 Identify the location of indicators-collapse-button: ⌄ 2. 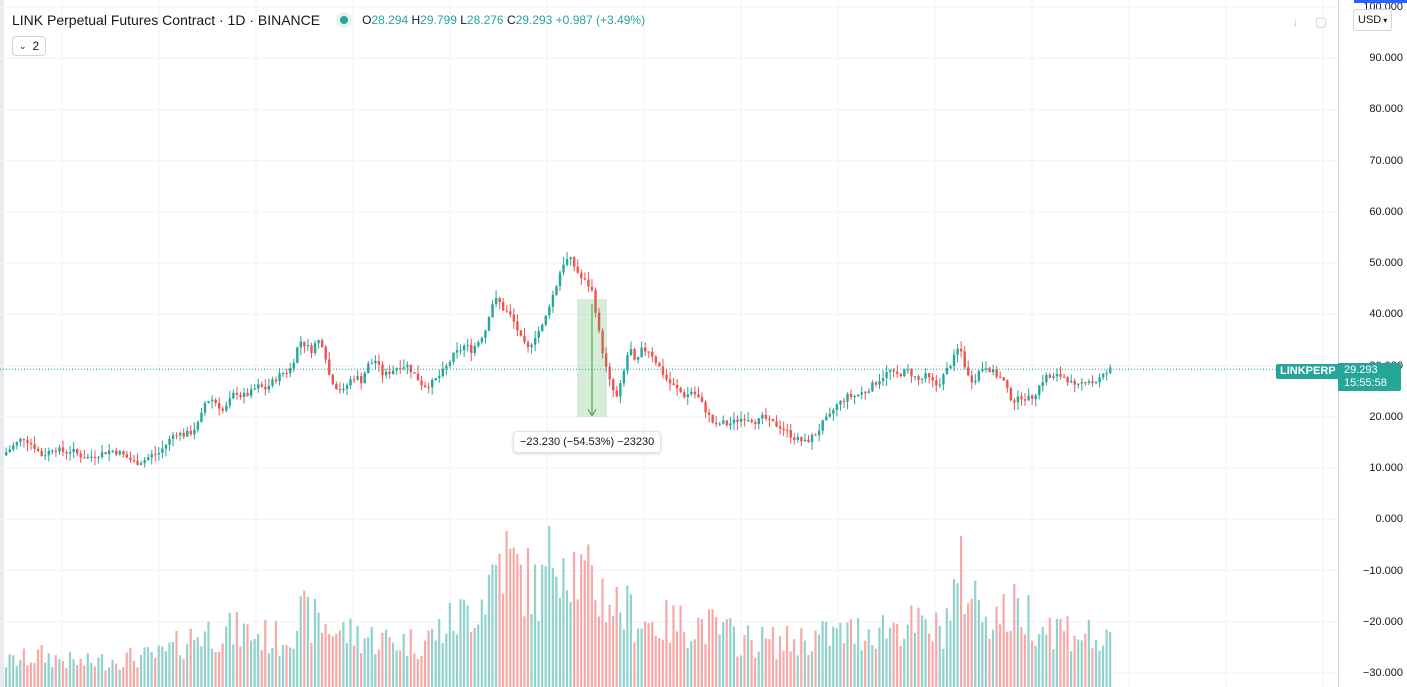
(29, 46).